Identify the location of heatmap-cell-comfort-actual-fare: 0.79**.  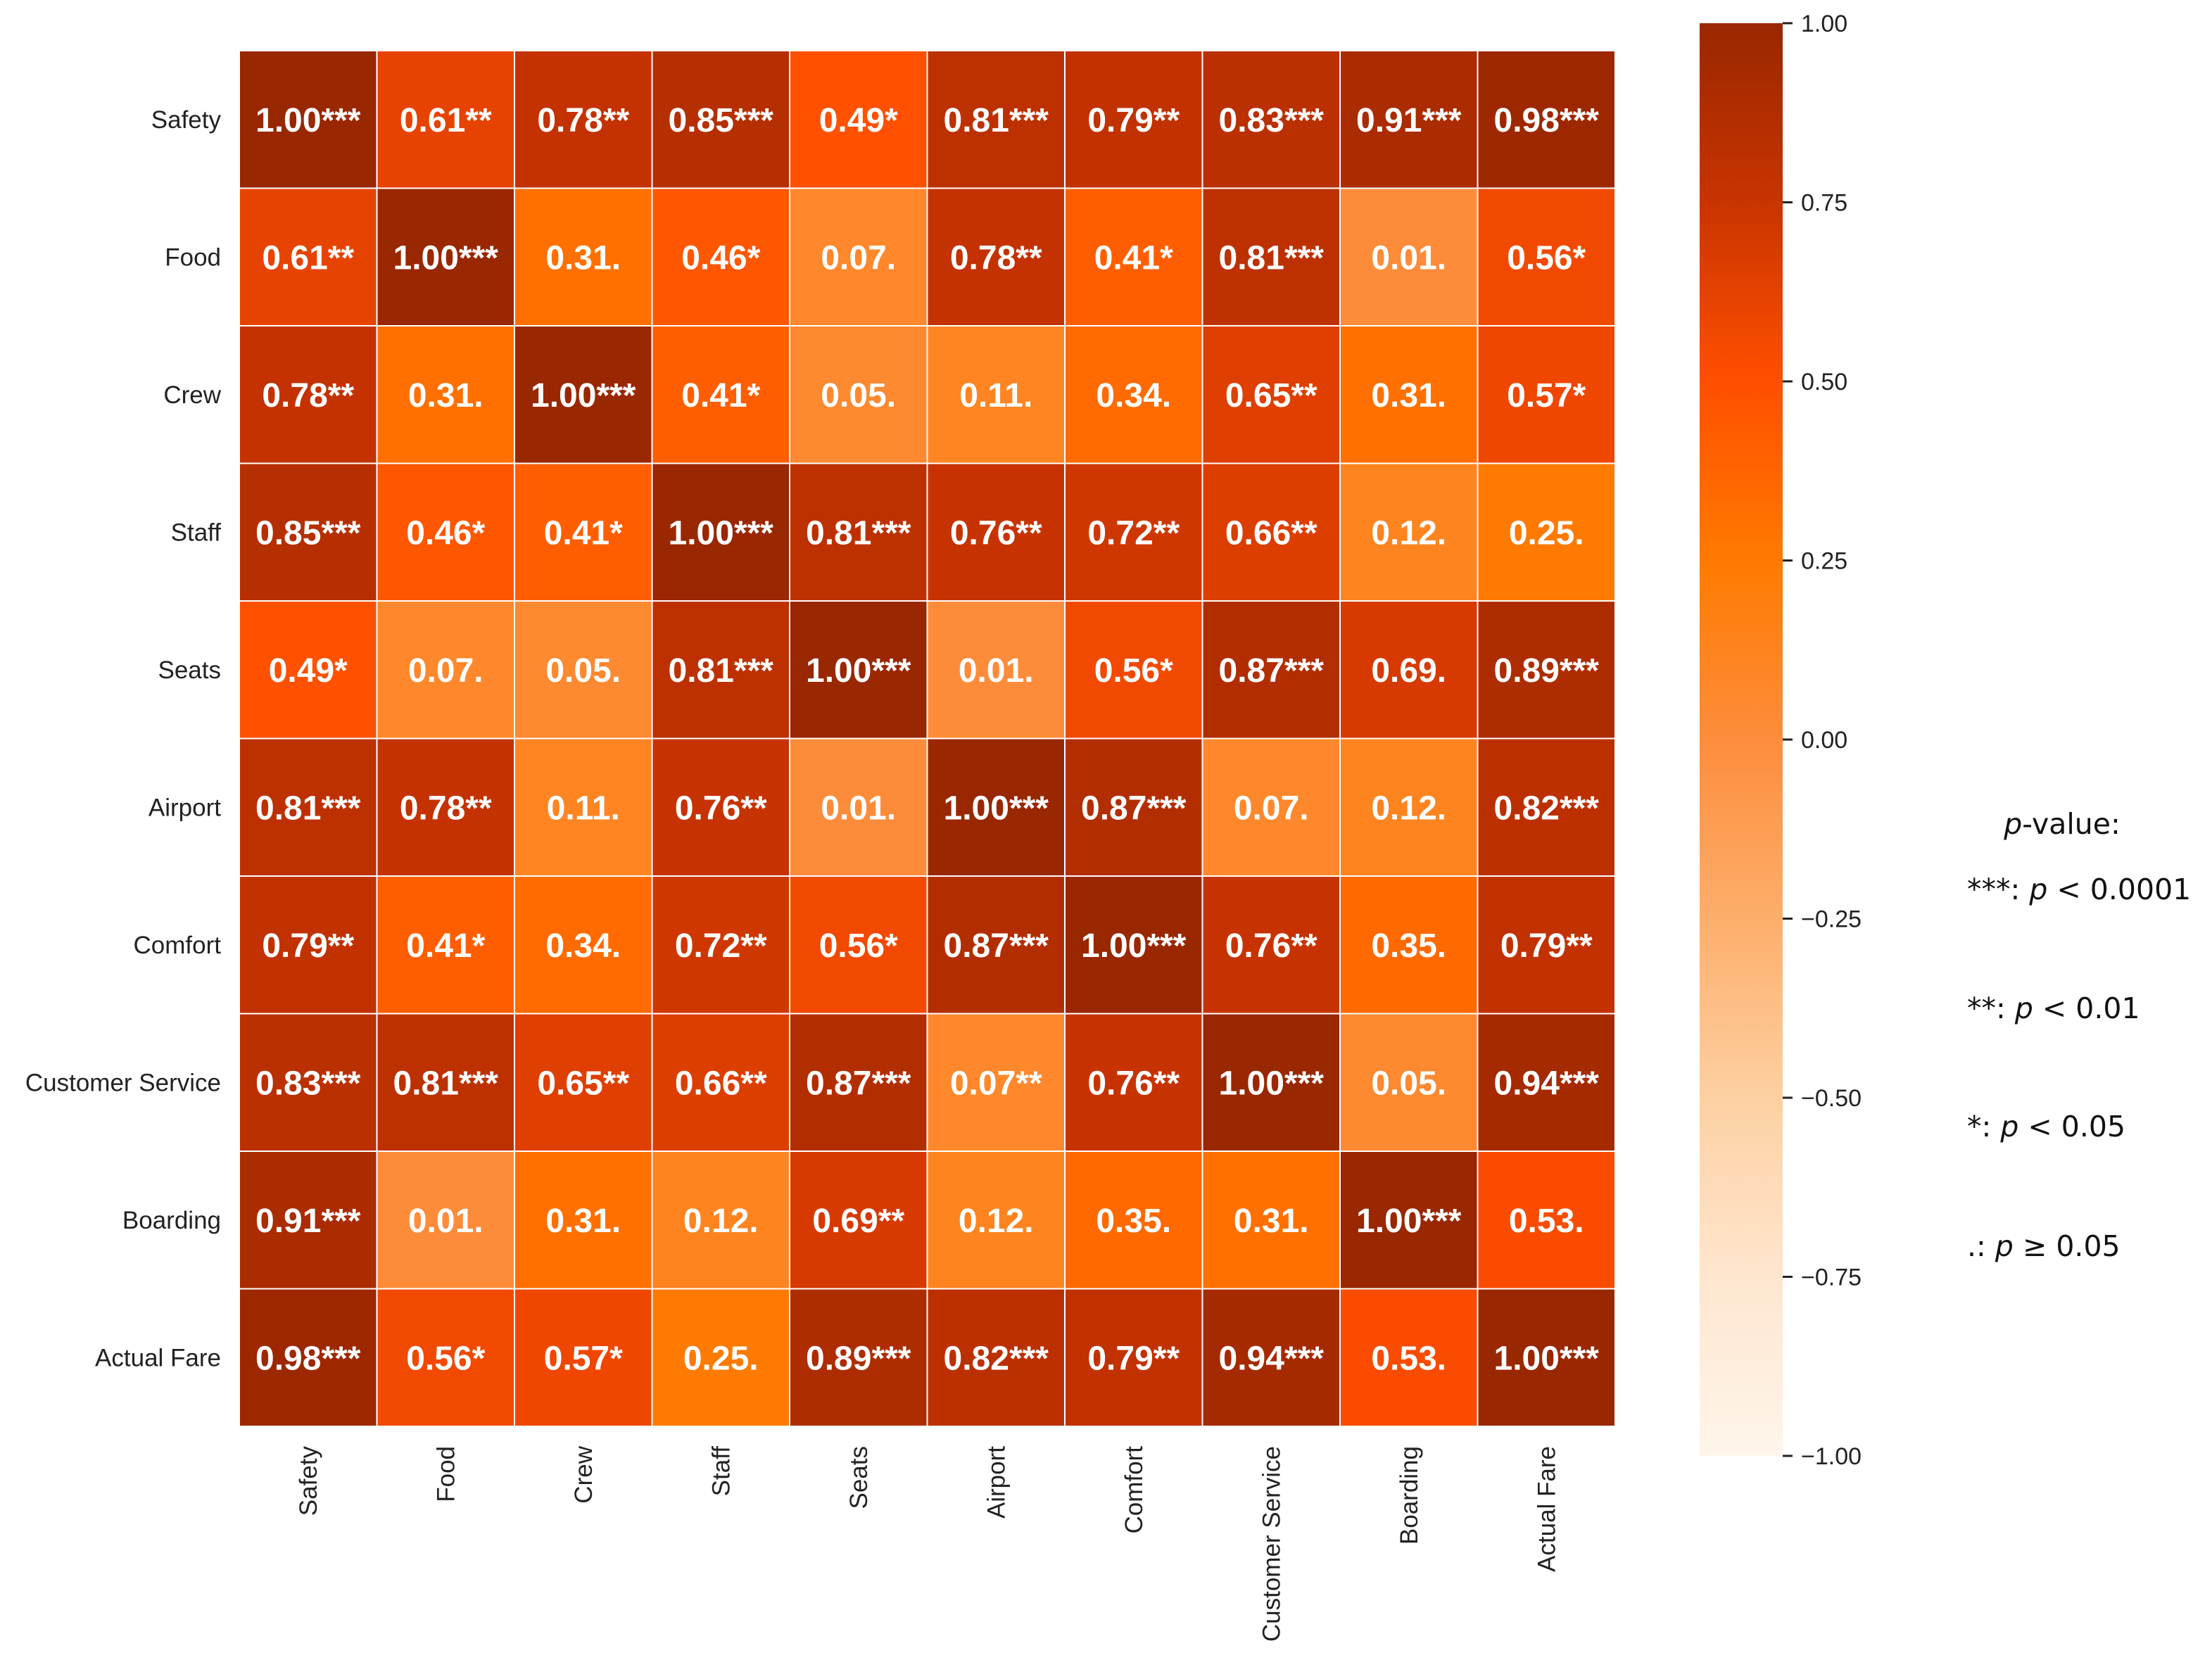
(1546, 945).